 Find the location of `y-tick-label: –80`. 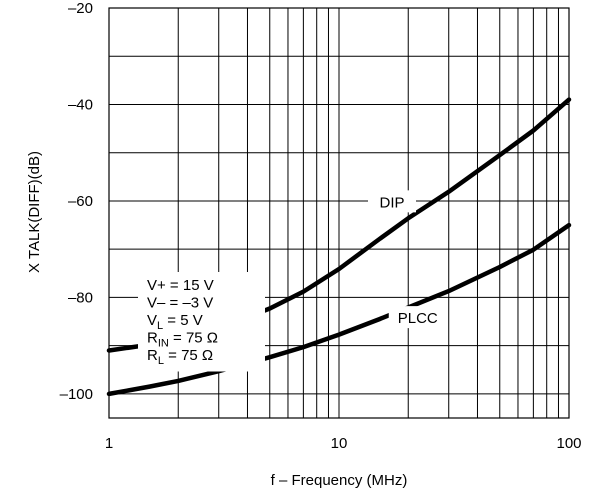

y-tick-label: –80 is located at coordinates (80, 297).